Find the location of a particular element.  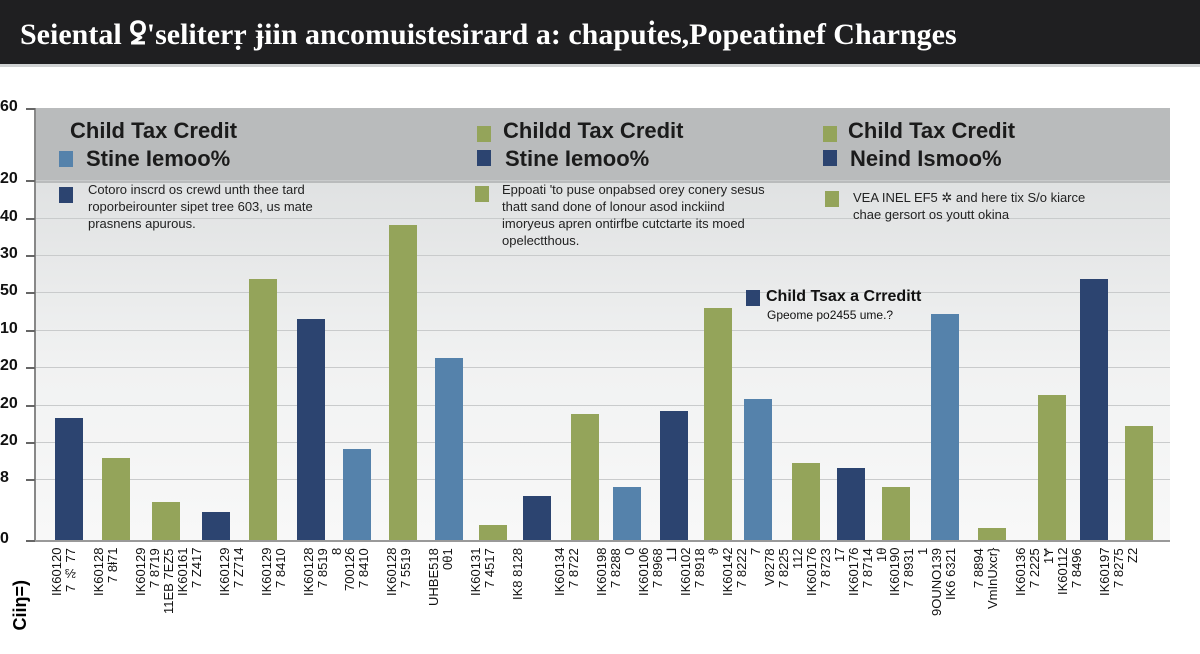

legend-3-swatch is located at coordinates (830, 158).